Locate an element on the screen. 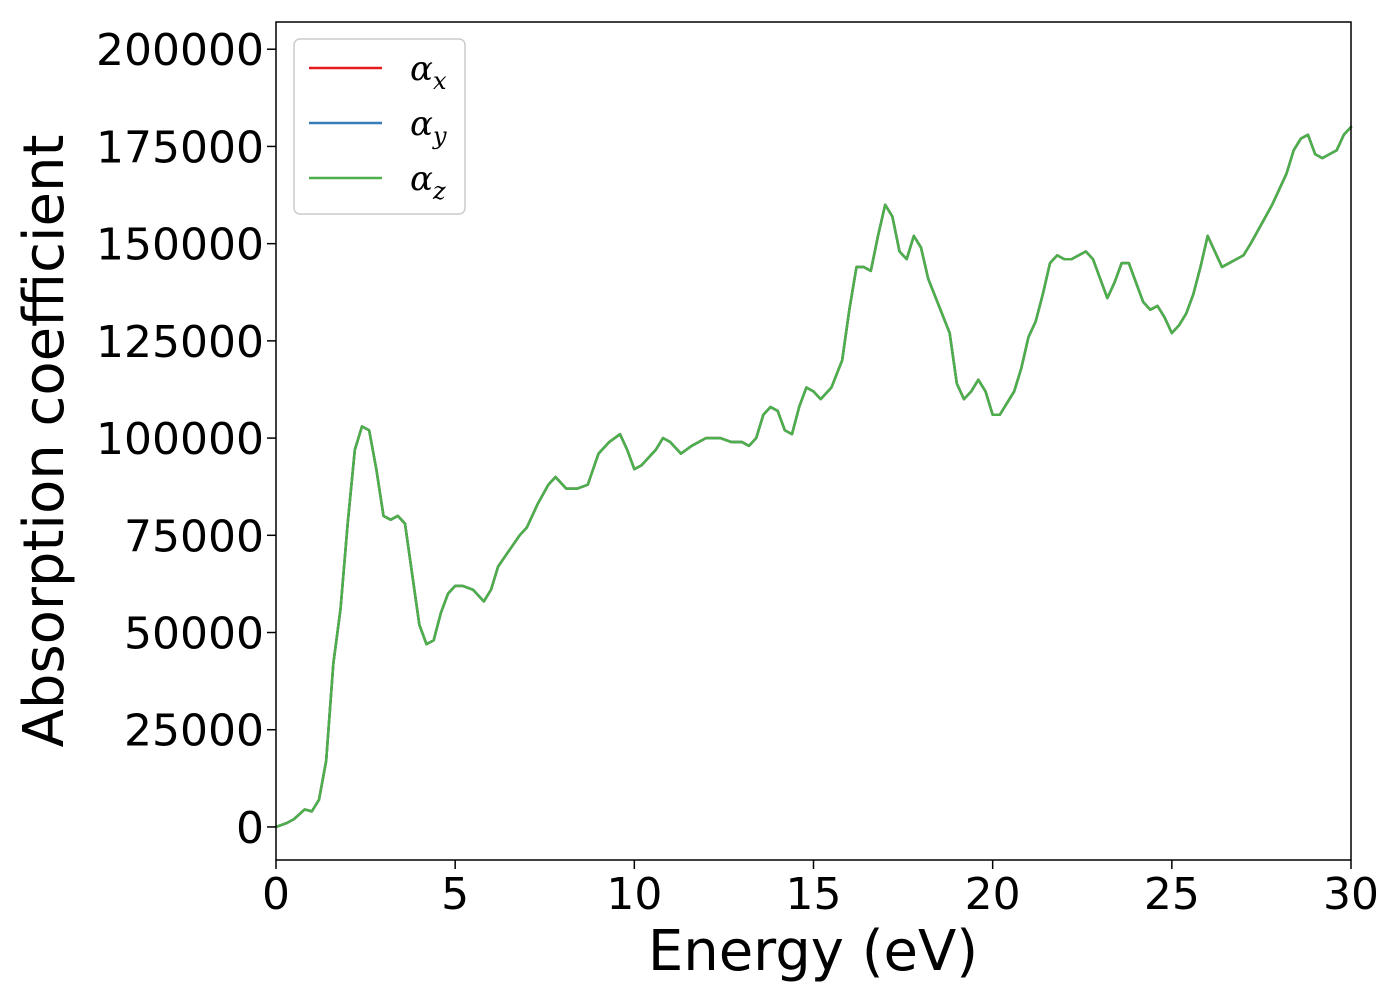  x-tick-label: 15 is located at coordinates (814, 894).